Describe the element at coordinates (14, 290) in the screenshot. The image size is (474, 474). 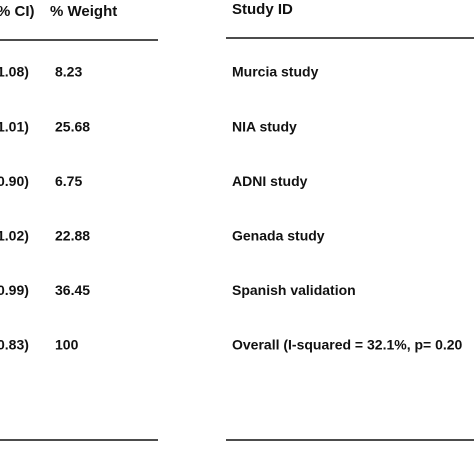
I see `ci-cell: 0.99)` at that location.